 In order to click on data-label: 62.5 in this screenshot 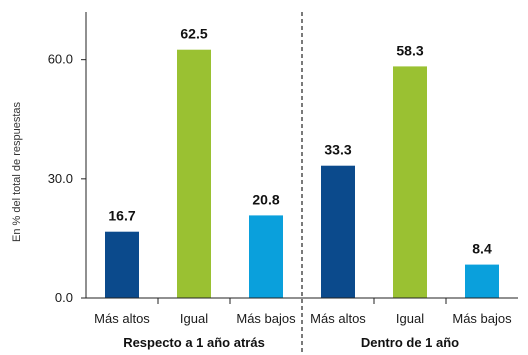, I will do `click(193, 34)`.